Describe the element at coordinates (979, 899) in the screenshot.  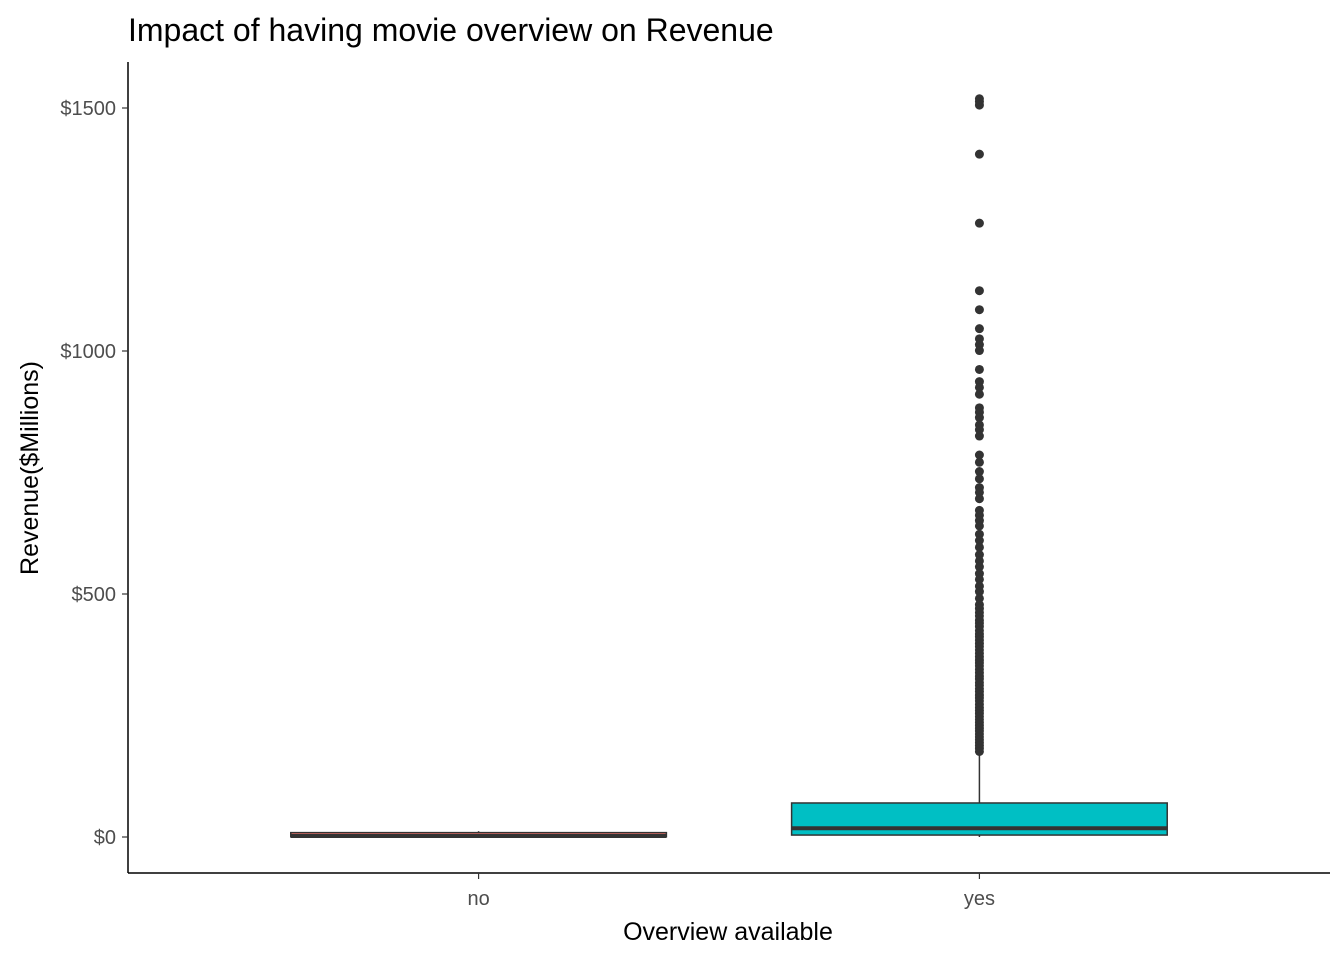
I see `x-tick-label: yes` at that location.